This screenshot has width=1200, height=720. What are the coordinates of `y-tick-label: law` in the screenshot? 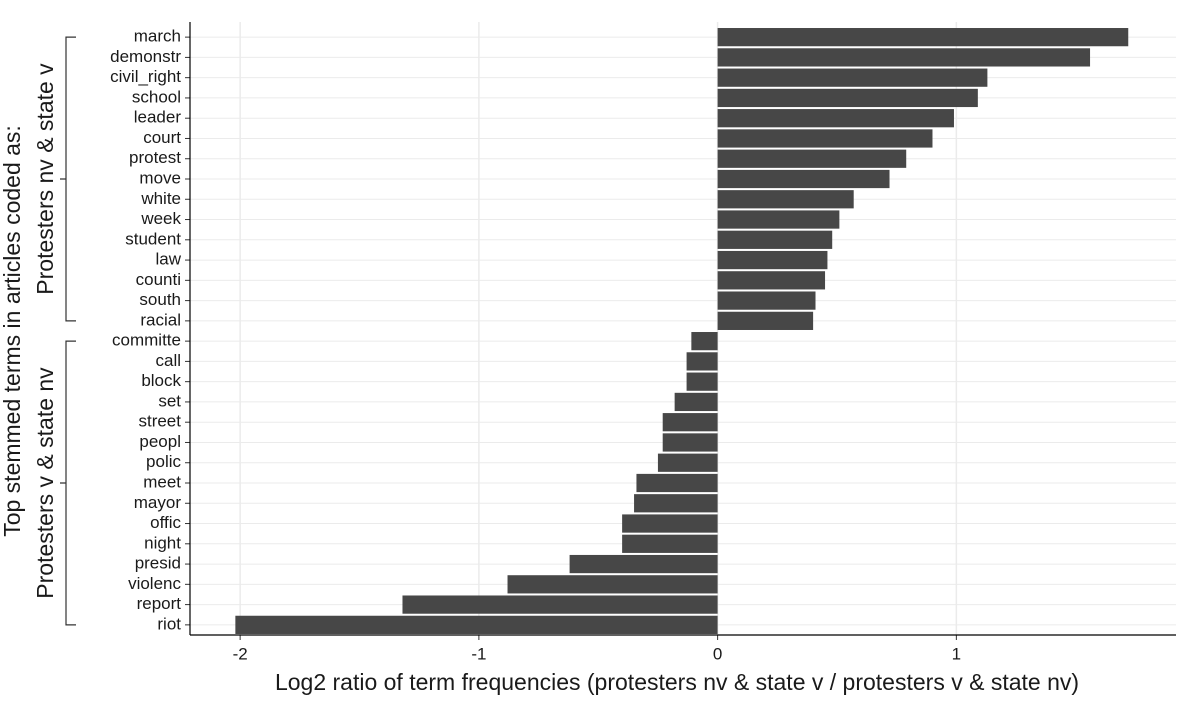 It's located at (168, 259).